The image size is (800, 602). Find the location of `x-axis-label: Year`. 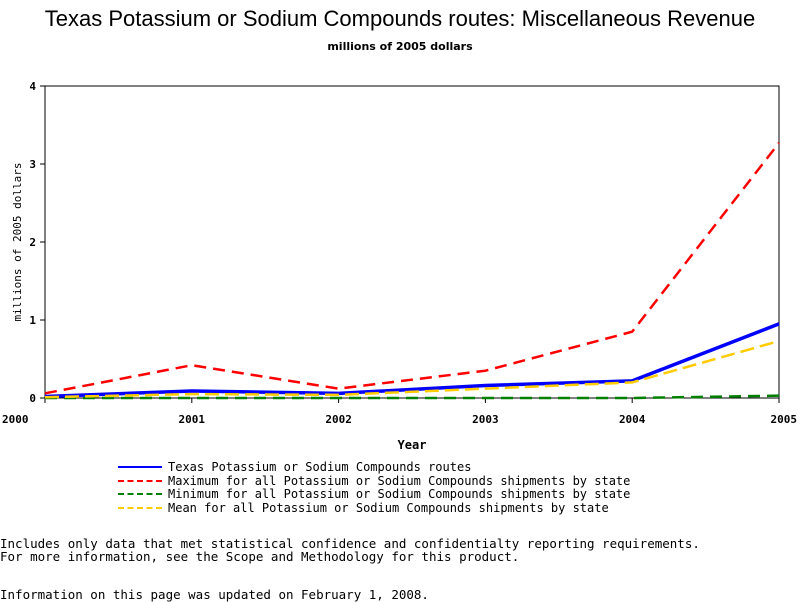

x-axis-label: Year is located at coordinates (412, 445).